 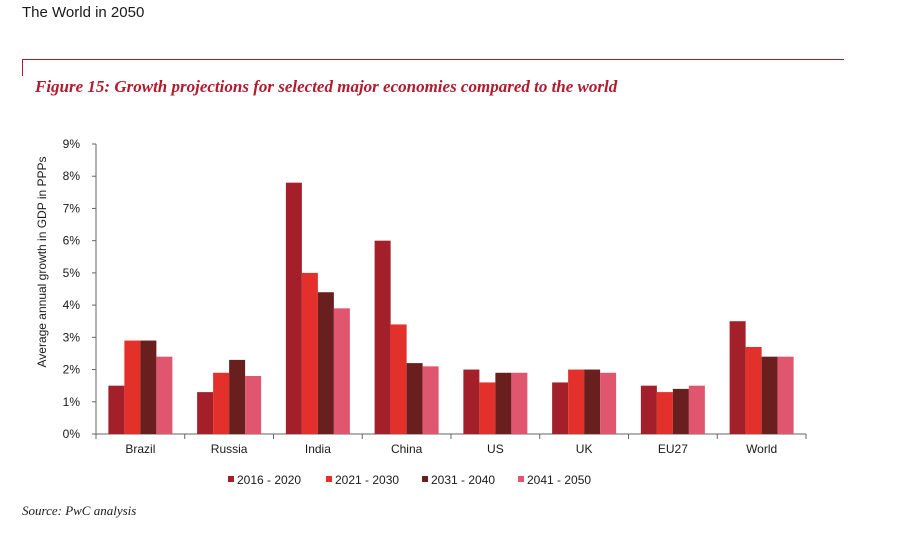 What do you see at coordinates (72, 289) in the screenshot?
I see `y-tick-labels: 0% 1% 2% 3% 4% 5% 6% 7% 8% 9%` at bounding box center [72, 289].